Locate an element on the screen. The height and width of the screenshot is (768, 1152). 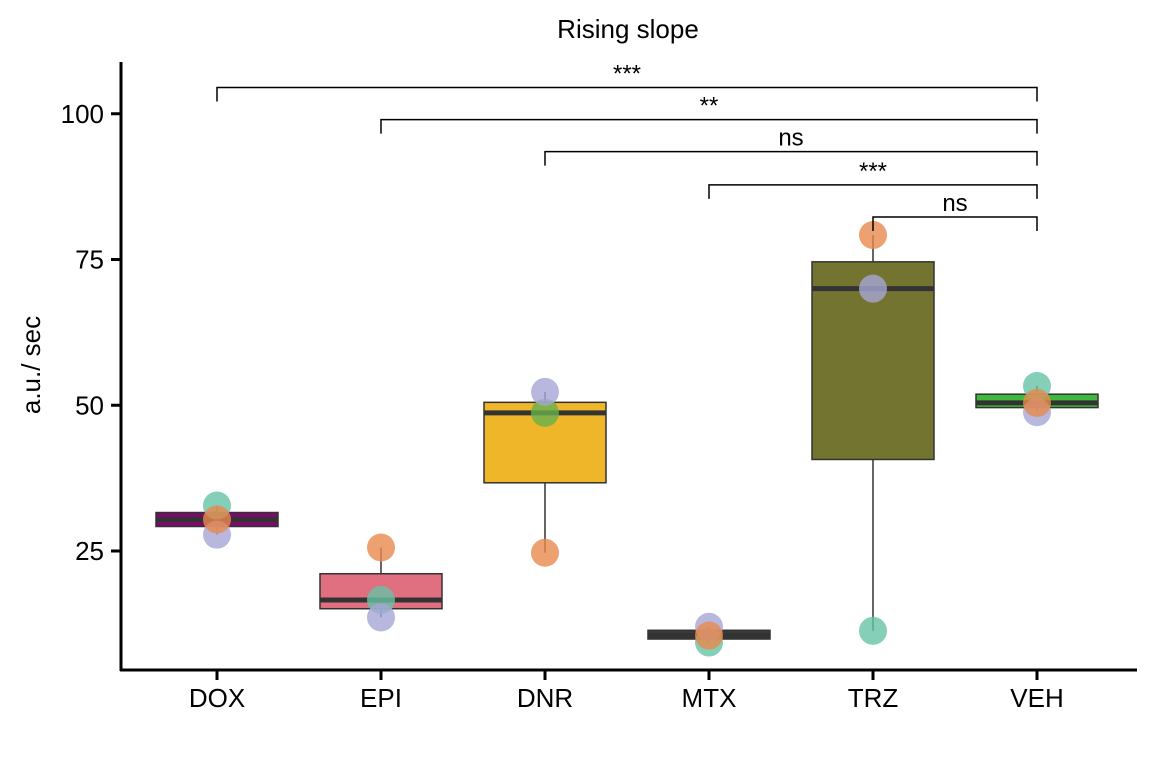
chart-title: Rising slope is located at coordinates (628, 29).